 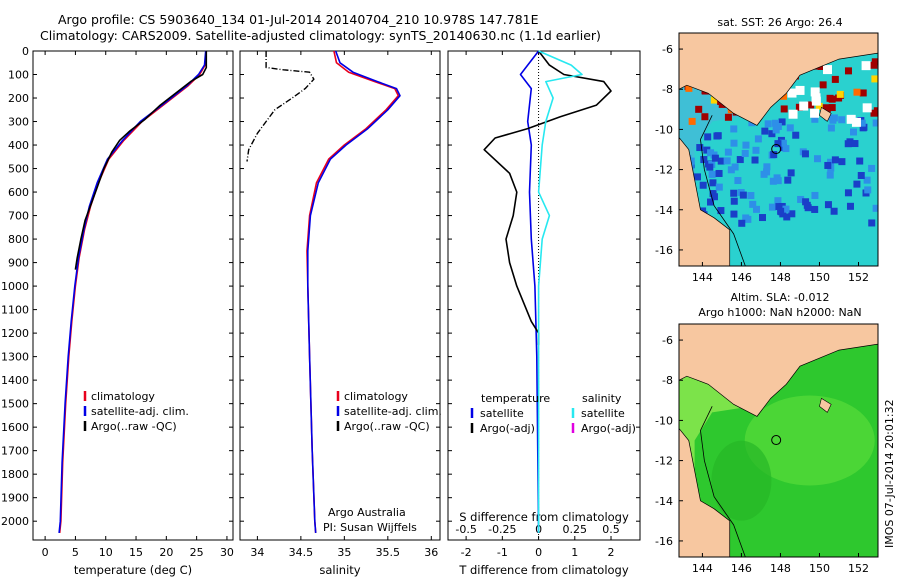 What do you see at coordinates (15, 286) in the screenshot?
I see `y-tick-label: 1000` at bounding box center [15, 286].